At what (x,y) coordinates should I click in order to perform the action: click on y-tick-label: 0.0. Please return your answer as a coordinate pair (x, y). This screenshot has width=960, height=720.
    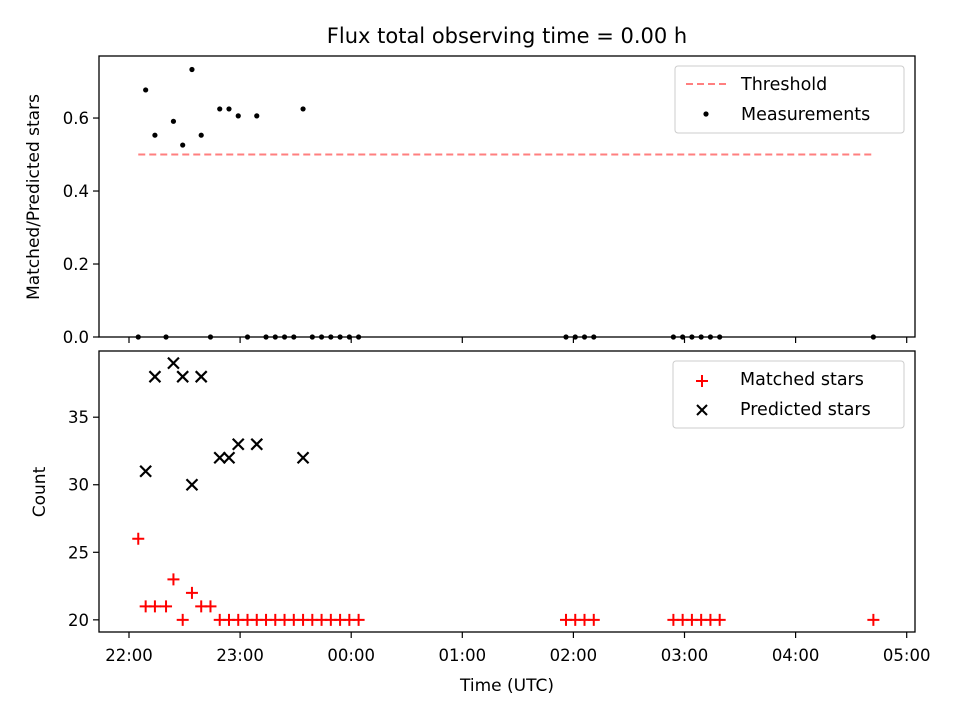
    Looking at the image, I should click on (76, 337).